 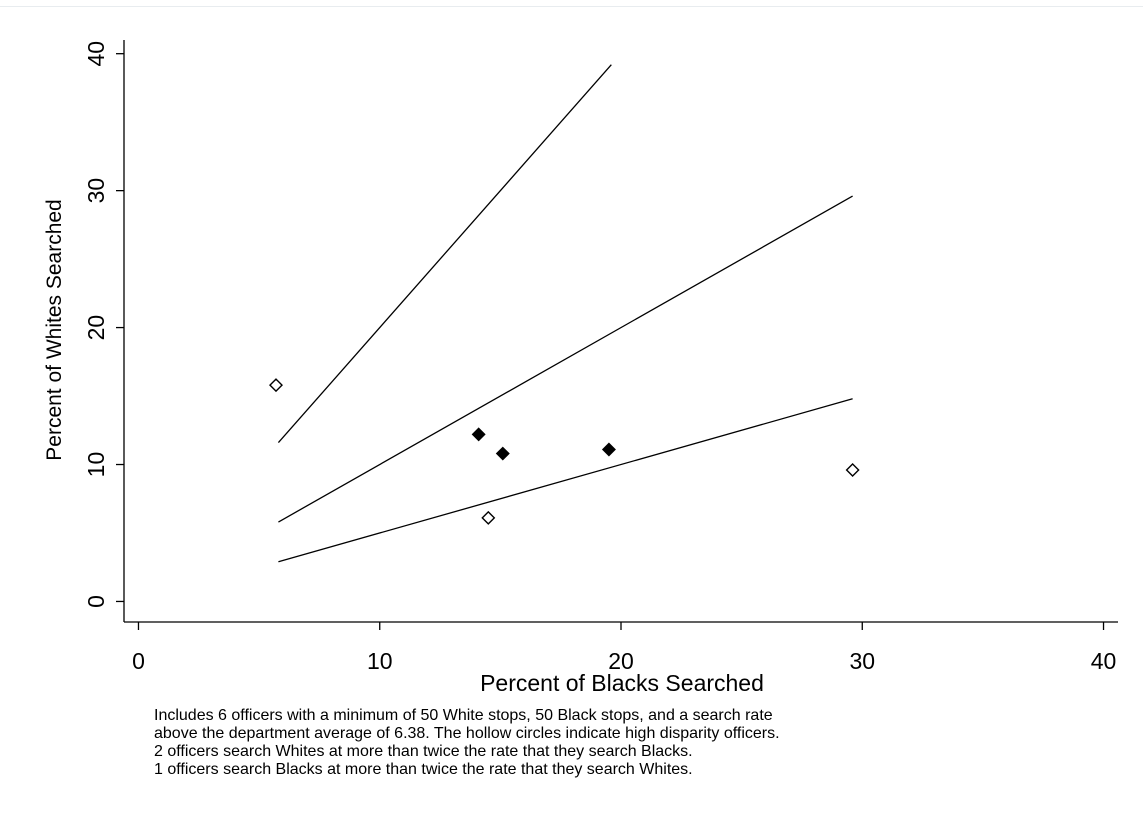 I want to click on y-tick-label: 10, so click(x=96, y=465).